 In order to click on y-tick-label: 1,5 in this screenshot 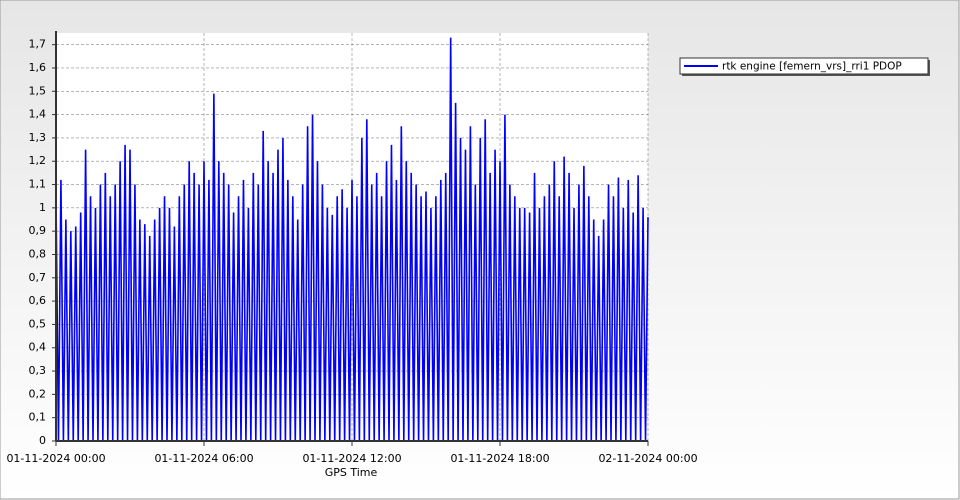, I will do `click(38, 90)`.